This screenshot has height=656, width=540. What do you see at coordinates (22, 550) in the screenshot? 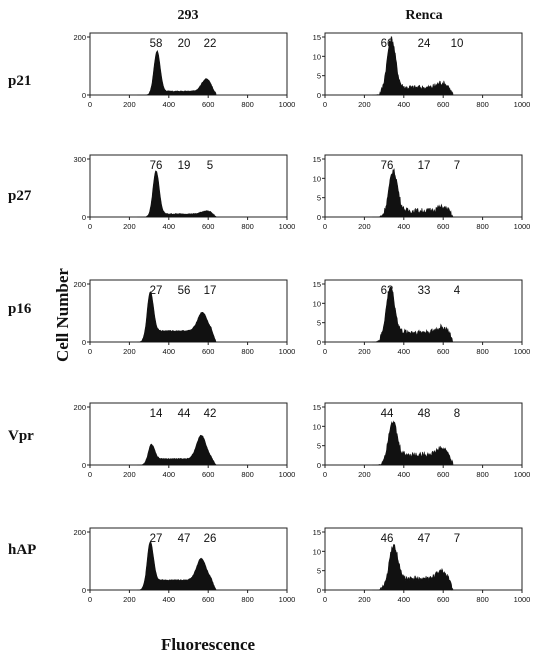
I see `row-label-hap: hAP` at bounding box center [22, 550].